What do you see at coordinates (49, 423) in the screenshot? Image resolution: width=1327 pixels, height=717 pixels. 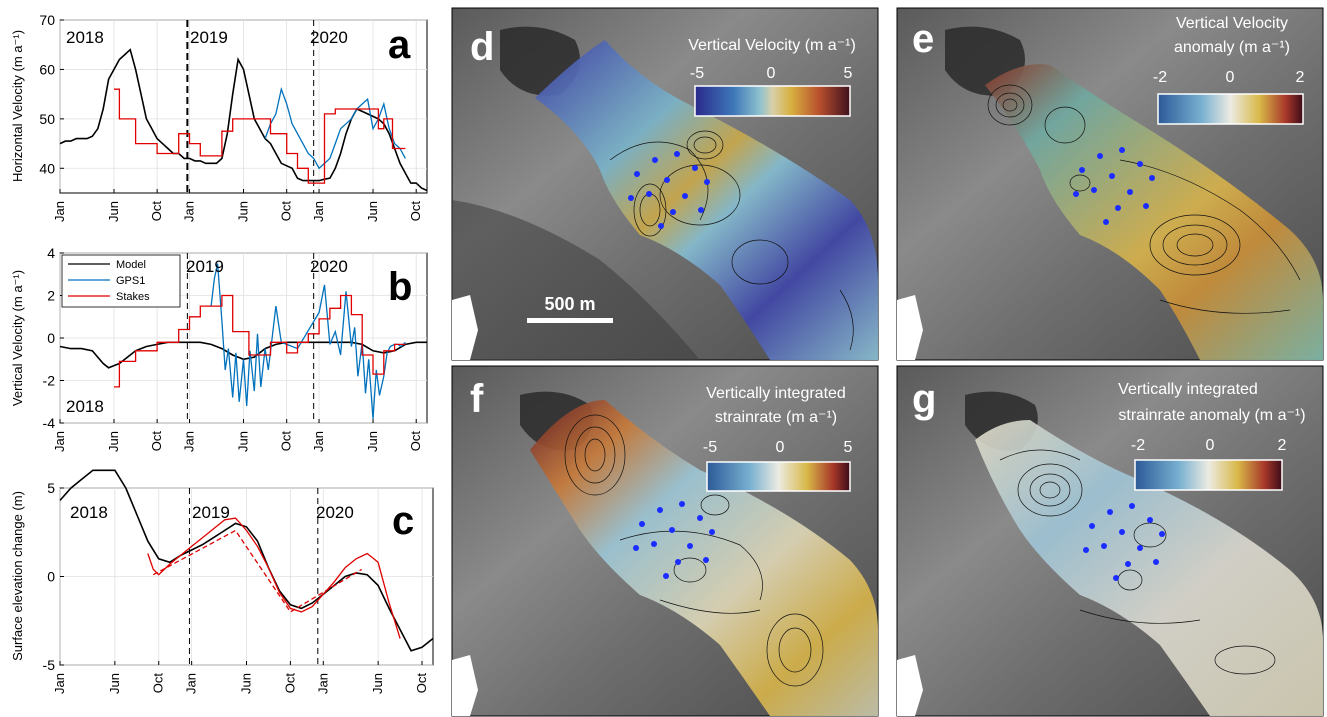 I see `ytick-label: -4` at bounding box center [49, 423].